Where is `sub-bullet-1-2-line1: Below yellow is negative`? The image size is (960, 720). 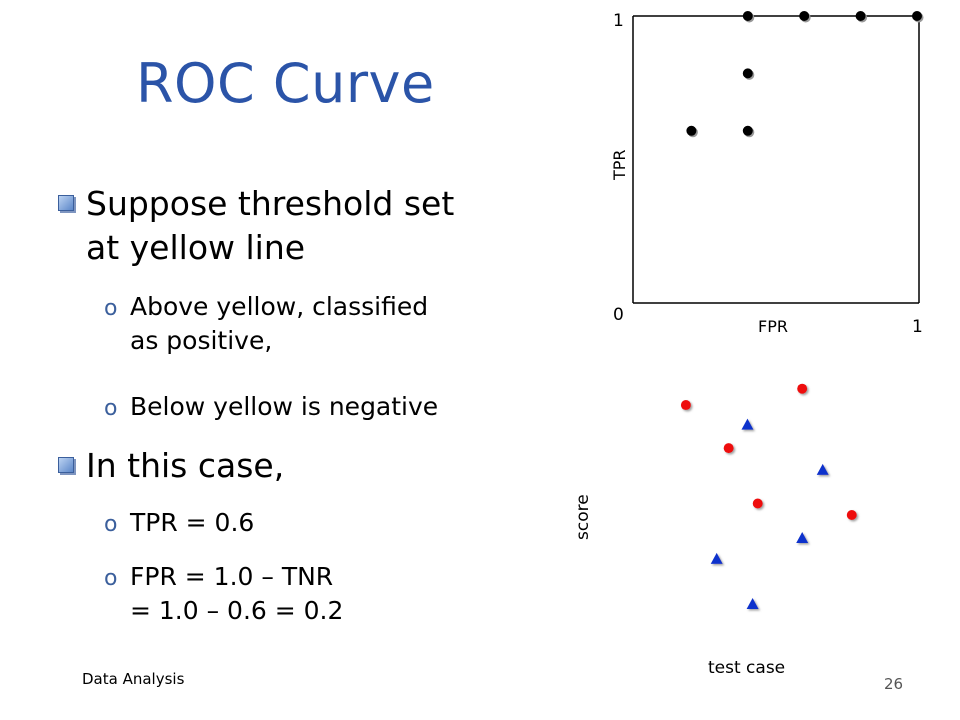
sub-bullet-1-2-line1: Below yellow is negative is located at coordinates (284, 406).